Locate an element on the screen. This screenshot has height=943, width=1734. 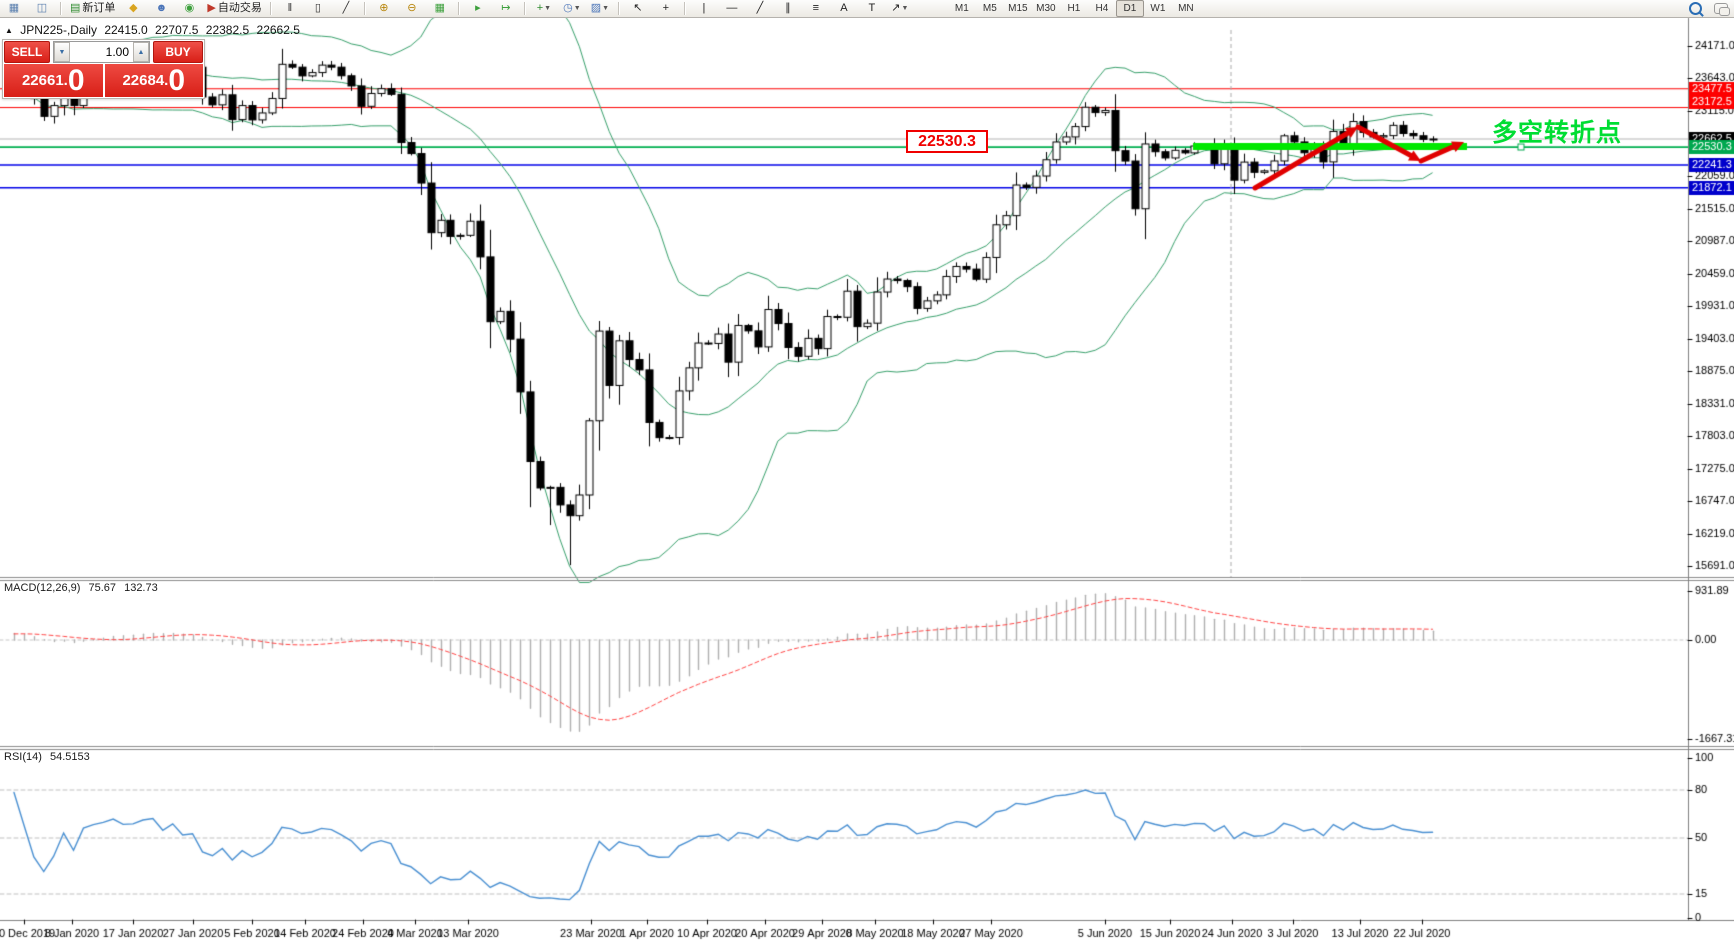
templates-button: ▨ ▼ is located at coordinates (600, 8).